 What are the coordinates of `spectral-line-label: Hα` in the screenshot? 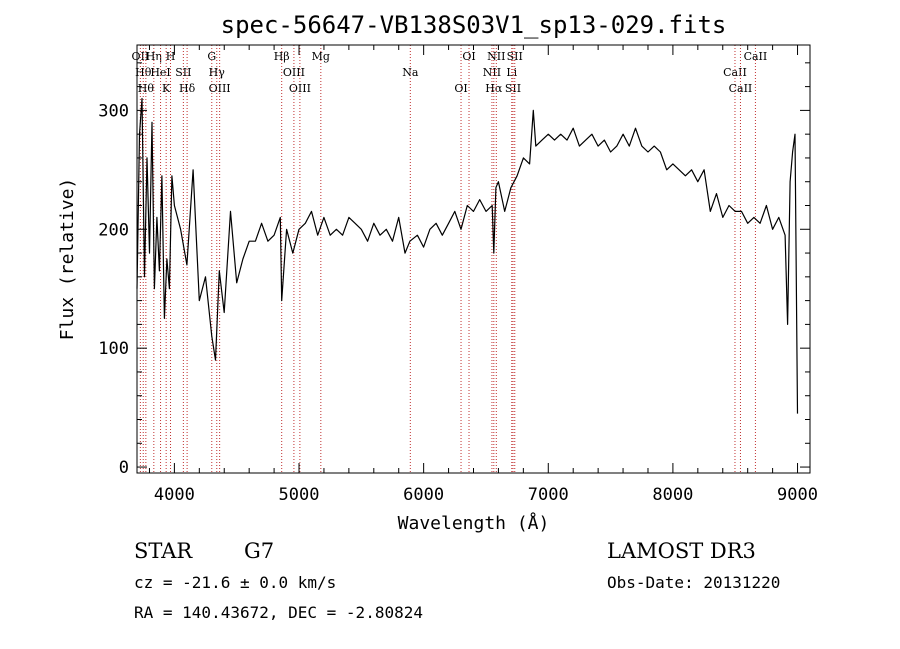 It's located at (494, 88).